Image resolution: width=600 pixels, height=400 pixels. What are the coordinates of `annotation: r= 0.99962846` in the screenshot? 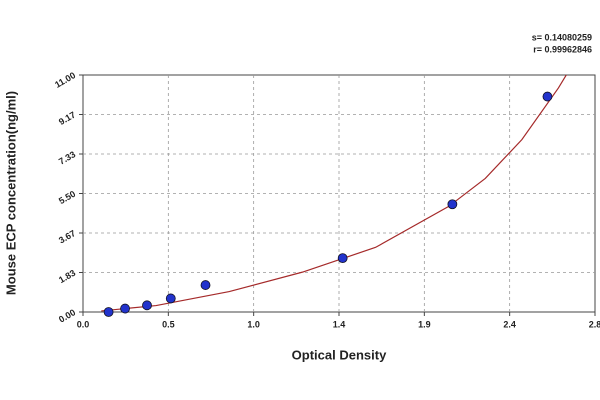 It's located at (562, 49).